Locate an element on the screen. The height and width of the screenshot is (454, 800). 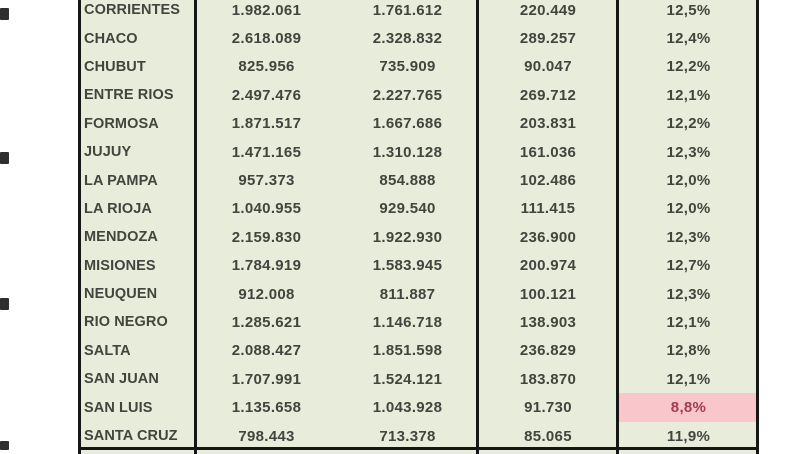
percent-cell: 12,8% is located at coordinates (688, 351).